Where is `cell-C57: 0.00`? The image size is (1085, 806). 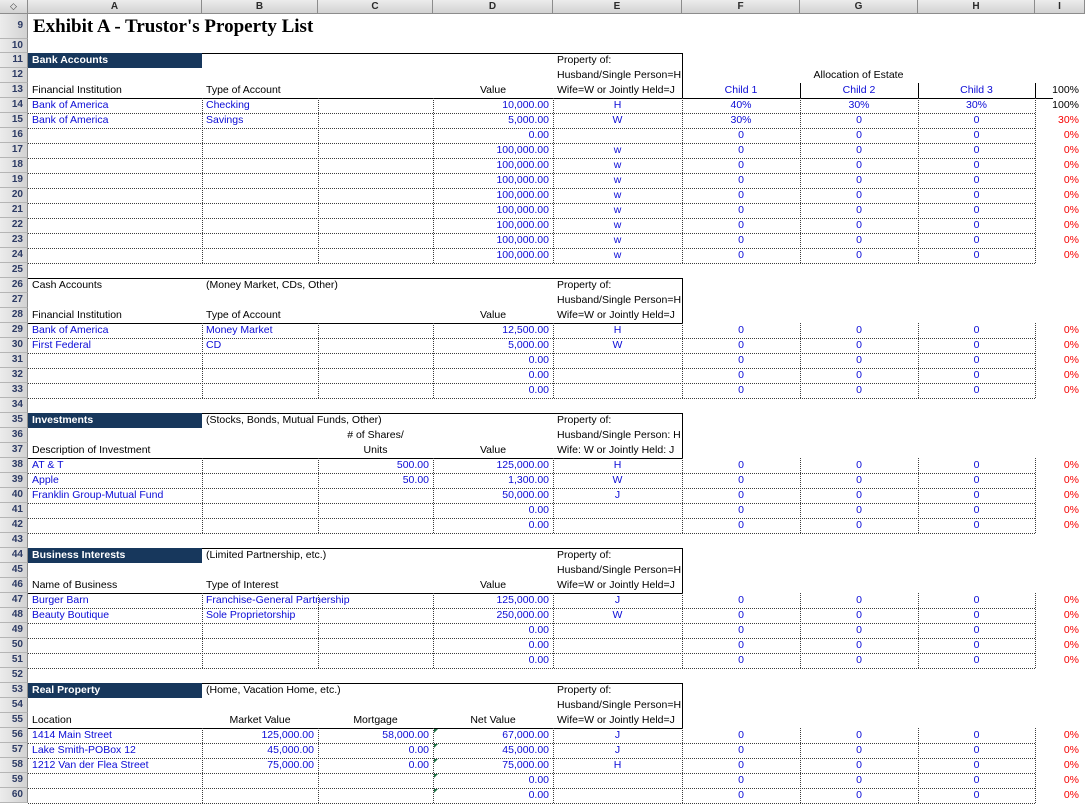
cell-C57: 0.00 is located at coordinates (418, 750).